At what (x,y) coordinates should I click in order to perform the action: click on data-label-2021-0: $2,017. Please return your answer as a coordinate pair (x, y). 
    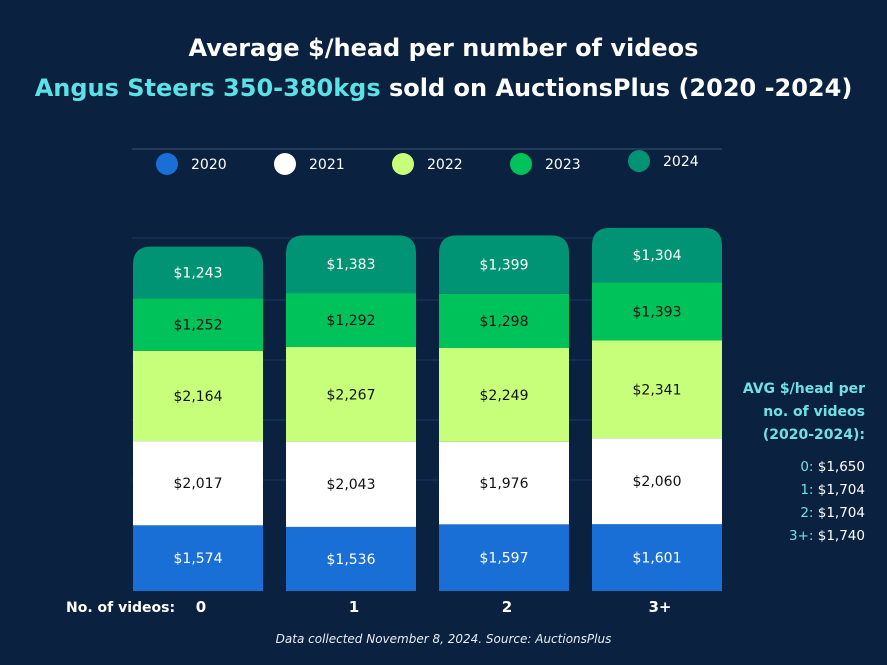
    Looking at the image, I should click on (198, 484).